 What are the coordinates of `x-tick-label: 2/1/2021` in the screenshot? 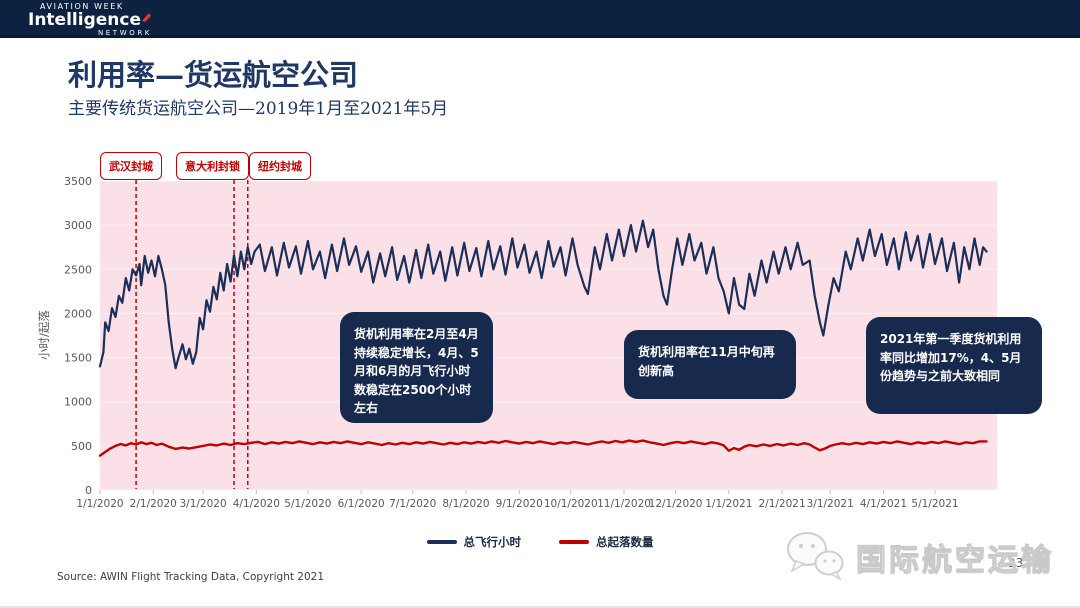 It's located at (782, 504).